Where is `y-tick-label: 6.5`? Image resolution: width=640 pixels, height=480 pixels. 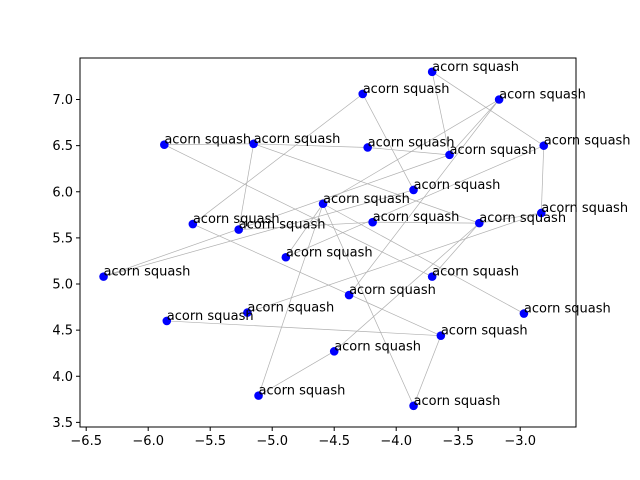
y-tick-label: 6.5 is located at coordinates (62, 146).